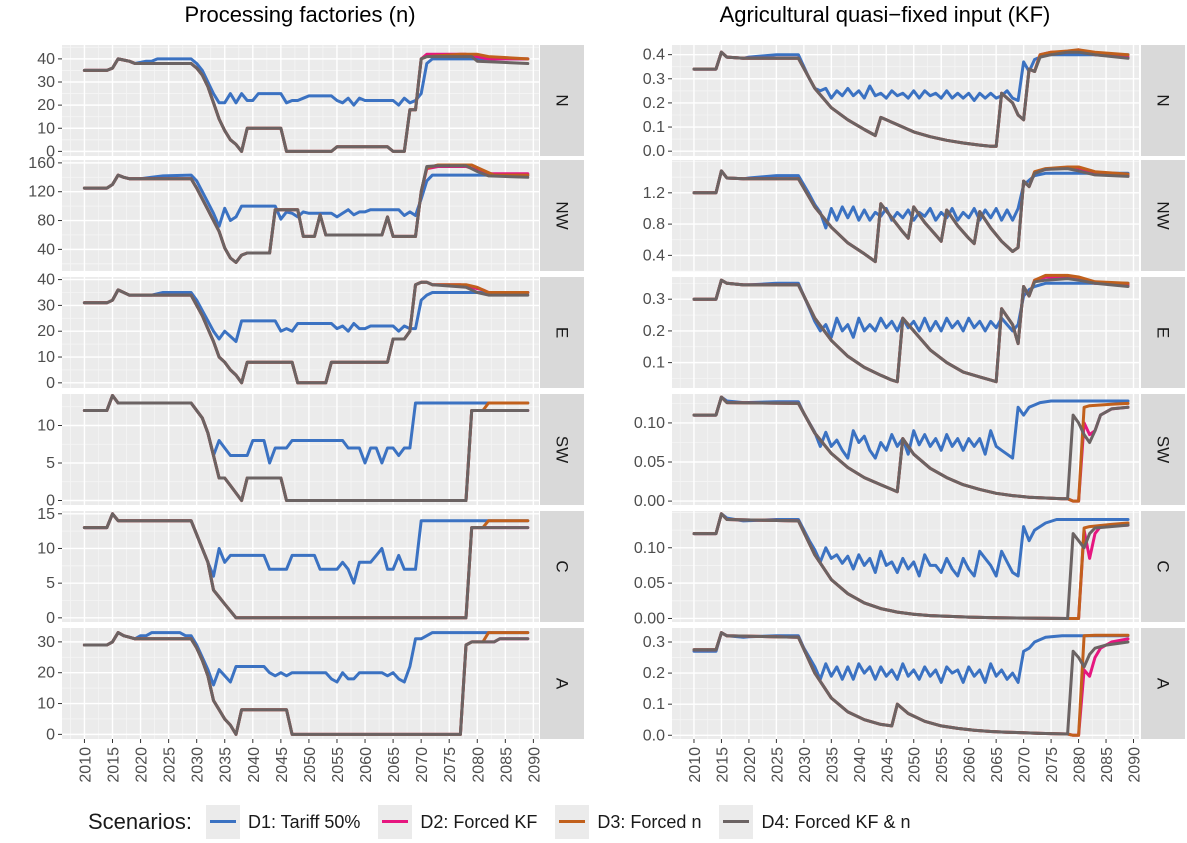  I want to click on y-tick-label: 0.10, so click(649, 423).